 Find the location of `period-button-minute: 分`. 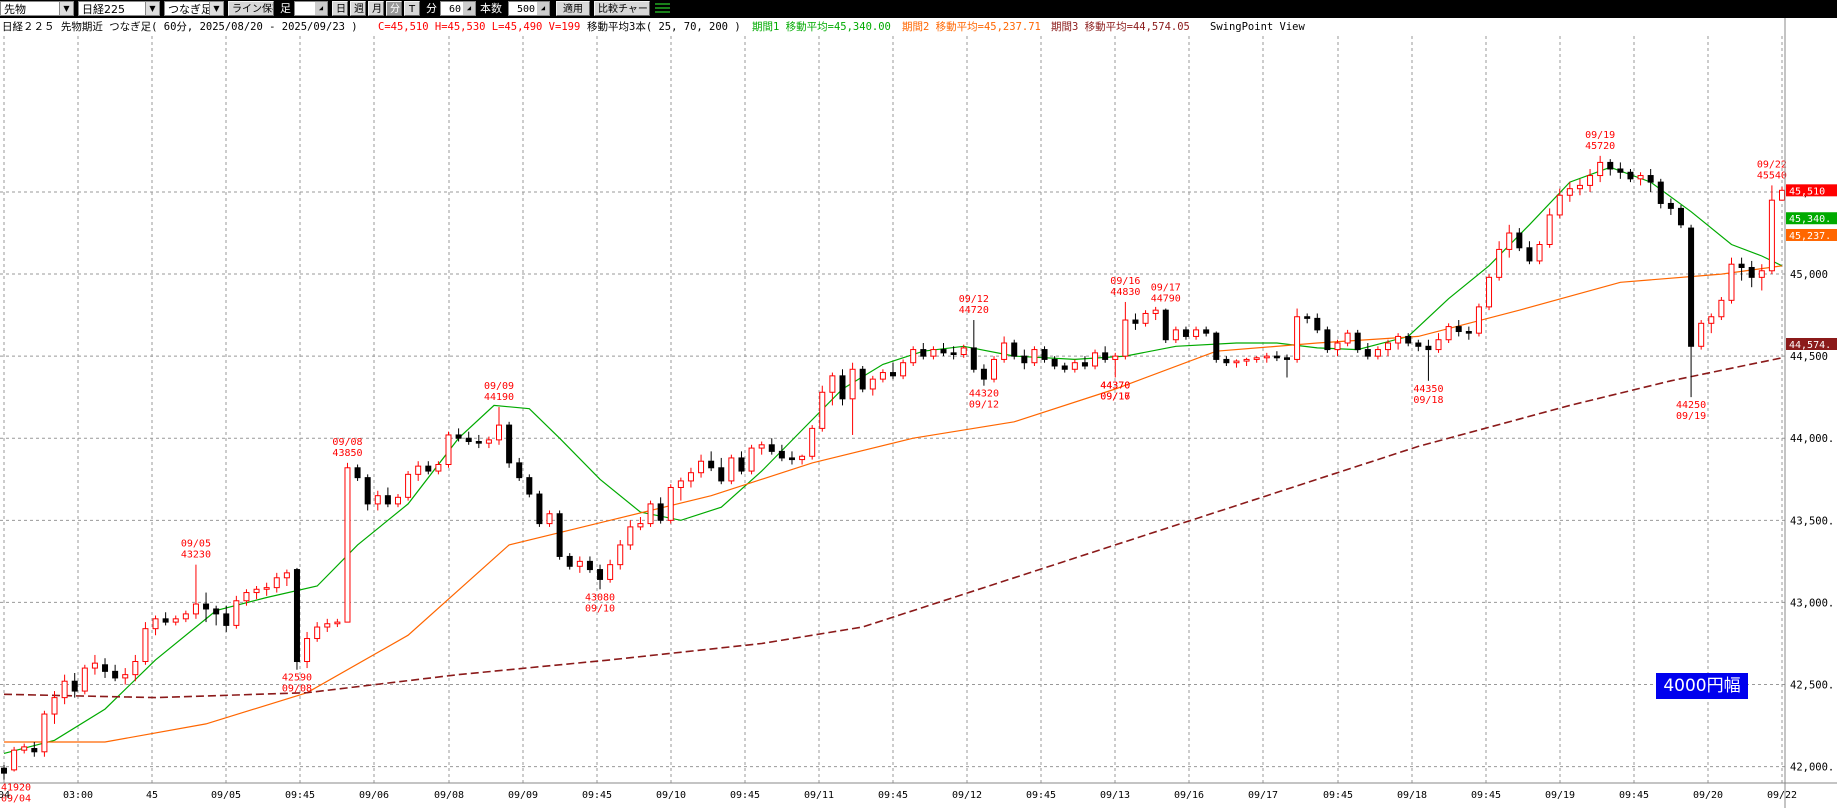

period-button-minute: 分 is located at coordinates (394, 8).